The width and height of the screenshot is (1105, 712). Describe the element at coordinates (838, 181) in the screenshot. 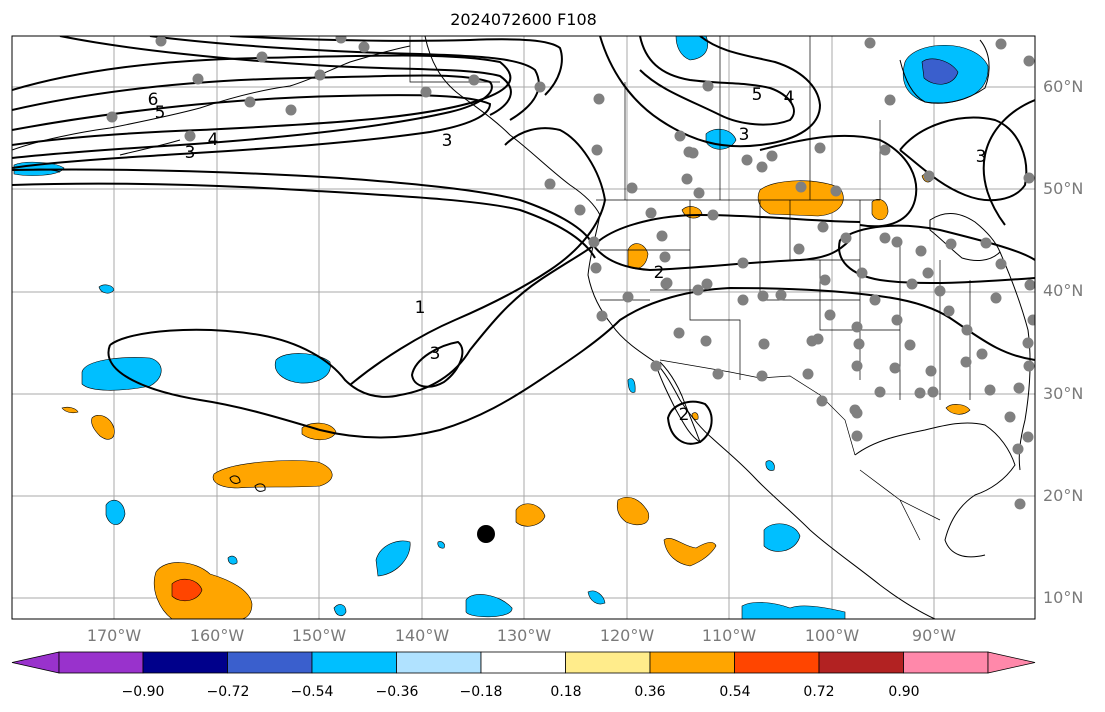

I see `contour-canada-3b` at that location.